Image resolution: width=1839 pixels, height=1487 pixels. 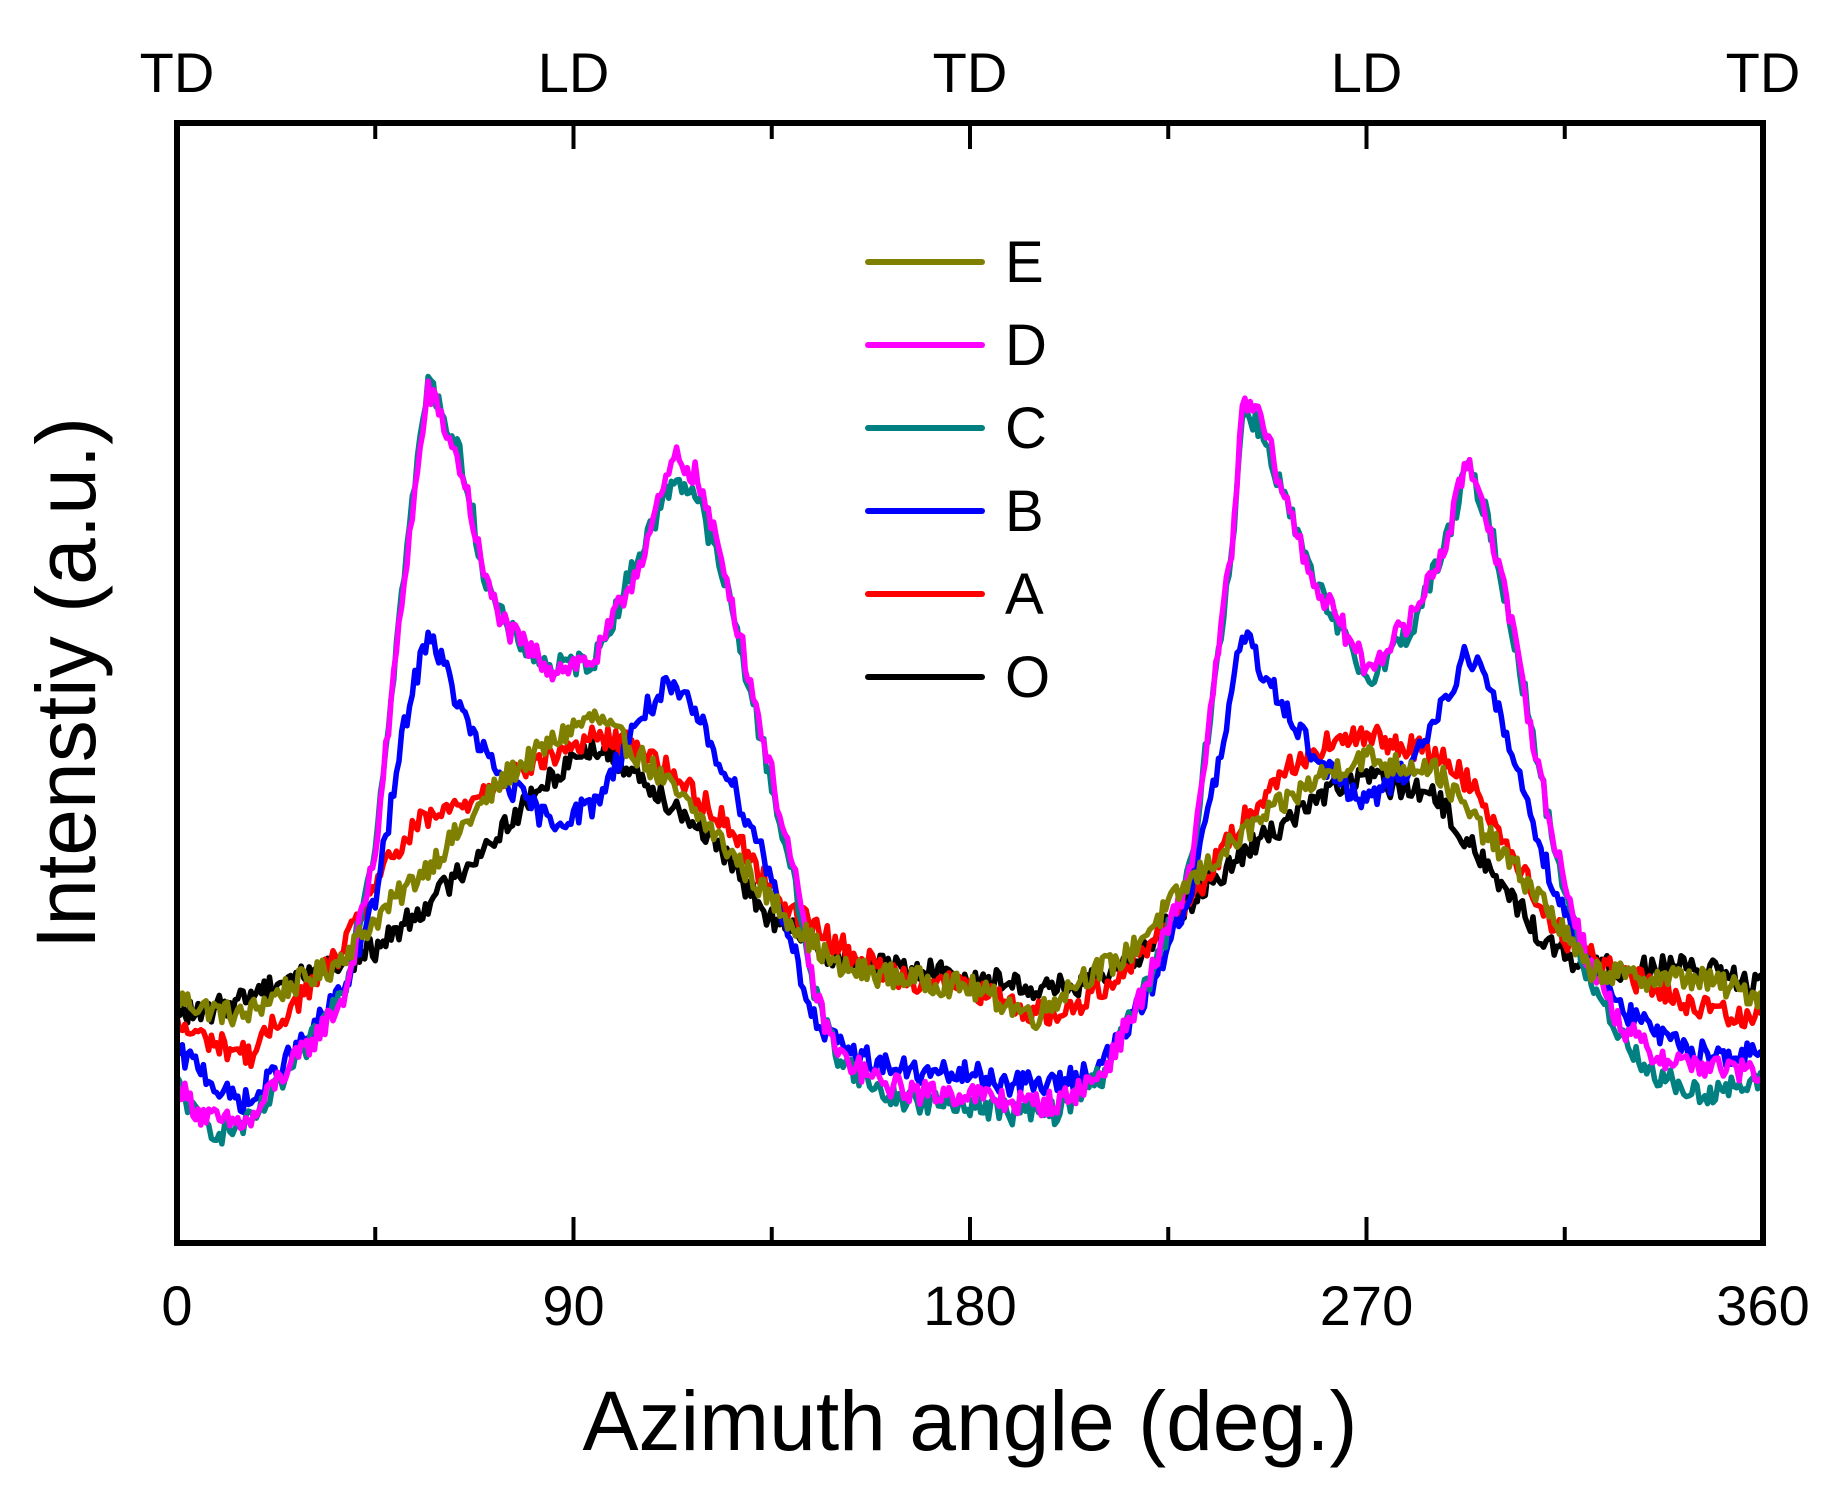 What do you see at coordinates (1366, 1305) in the screenshot?
I see `x-tick-label: 270` at bounding box center [1366, 1305].